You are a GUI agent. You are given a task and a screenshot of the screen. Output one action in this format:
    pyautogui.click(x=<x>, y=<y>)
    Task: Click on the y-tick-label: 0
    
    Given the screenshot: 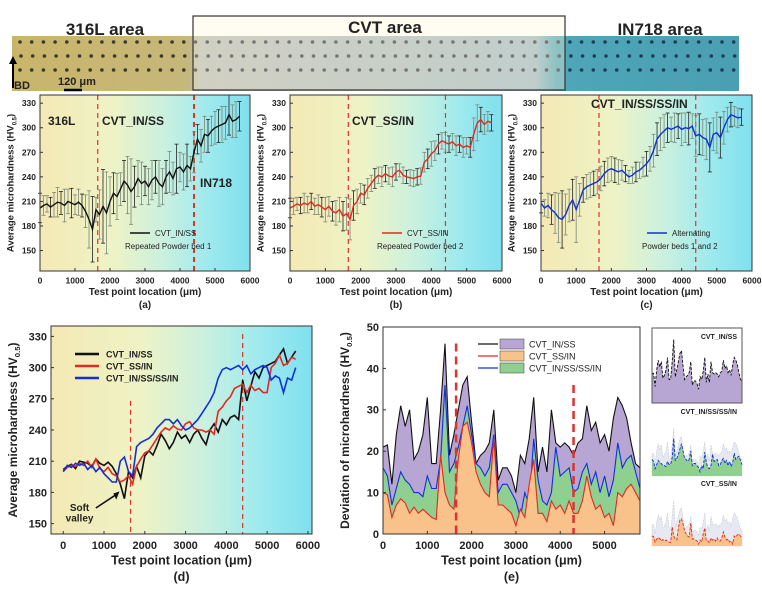 What is the action you would take?
    pyautogui.click(x=376, y=535)
    